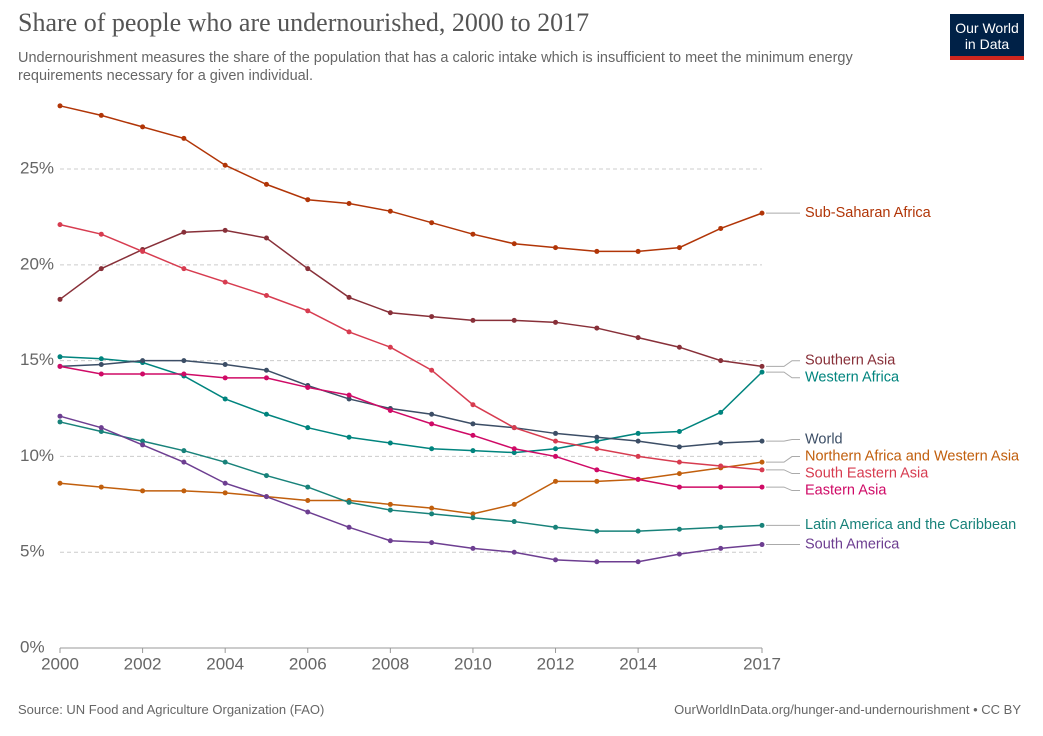 This screenshot has height=736, width=1043. I want to click on legend-label: Eastern Asia, so click(846, 490).